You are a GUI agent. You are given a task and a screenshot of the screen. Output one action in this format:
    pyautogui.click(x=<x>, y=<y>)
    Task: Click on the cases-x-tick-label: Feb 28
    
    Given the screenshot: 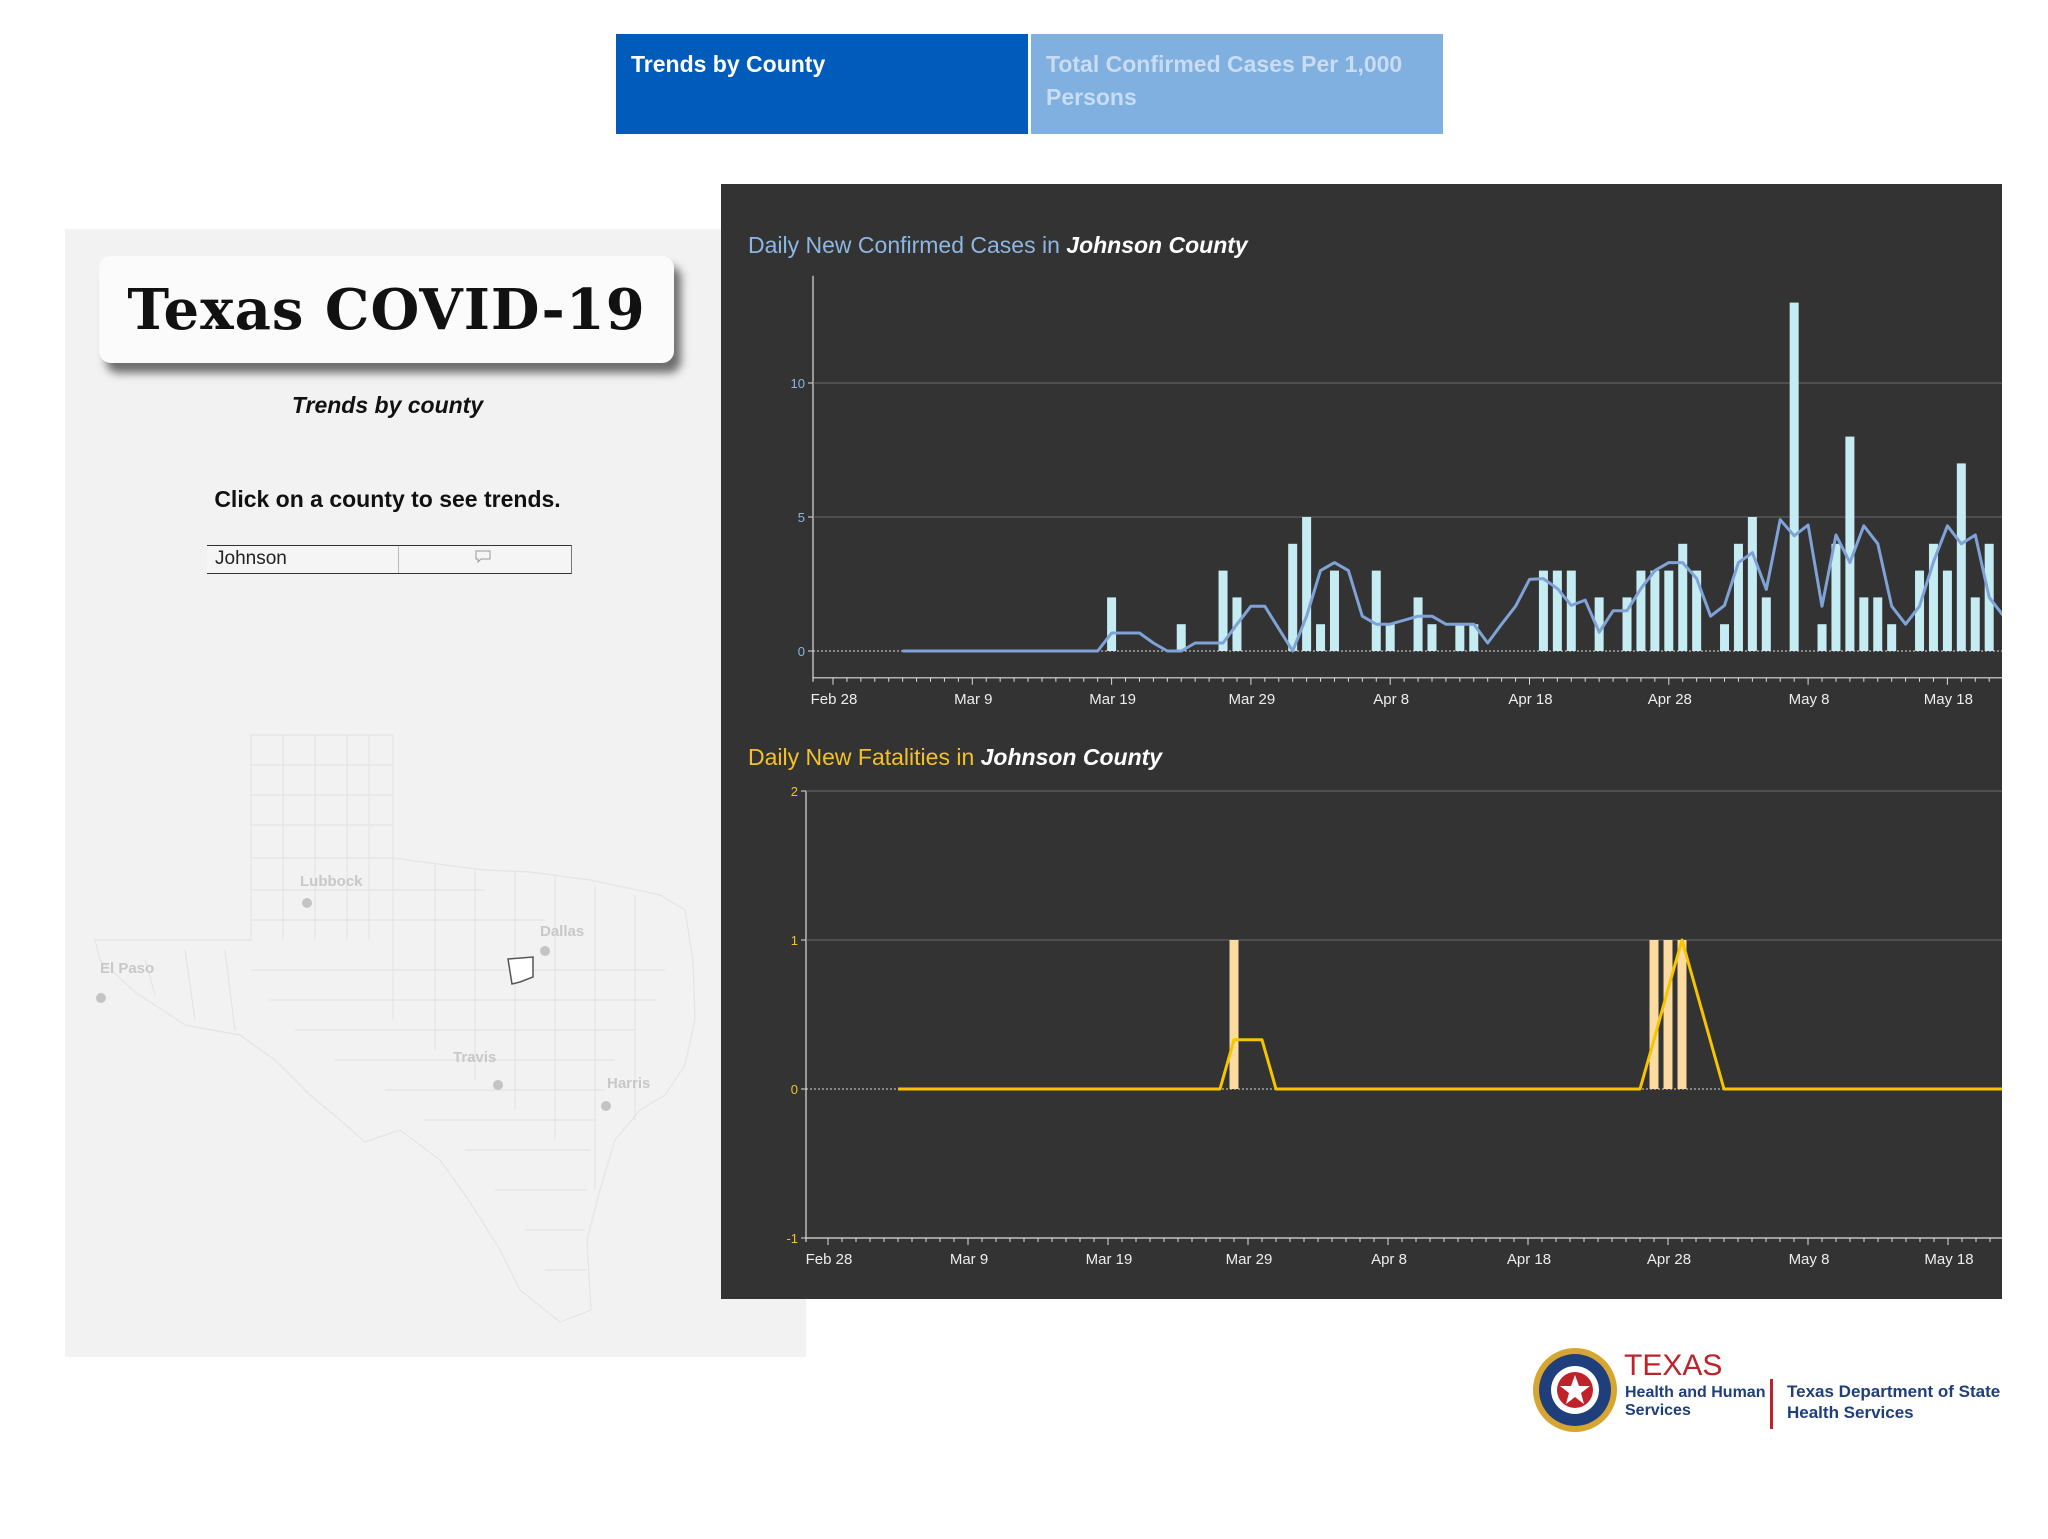 What is the action you would take?
    pyautogui.click(x=834, y=699)
    